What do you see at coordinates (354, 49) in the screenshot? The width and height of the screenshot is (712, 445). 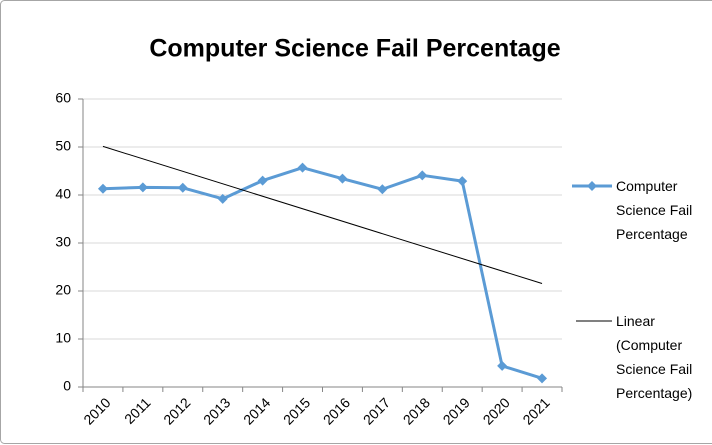 I see `chart-title: Computer Science Fail Percentage` at bounding box center [354, 49].